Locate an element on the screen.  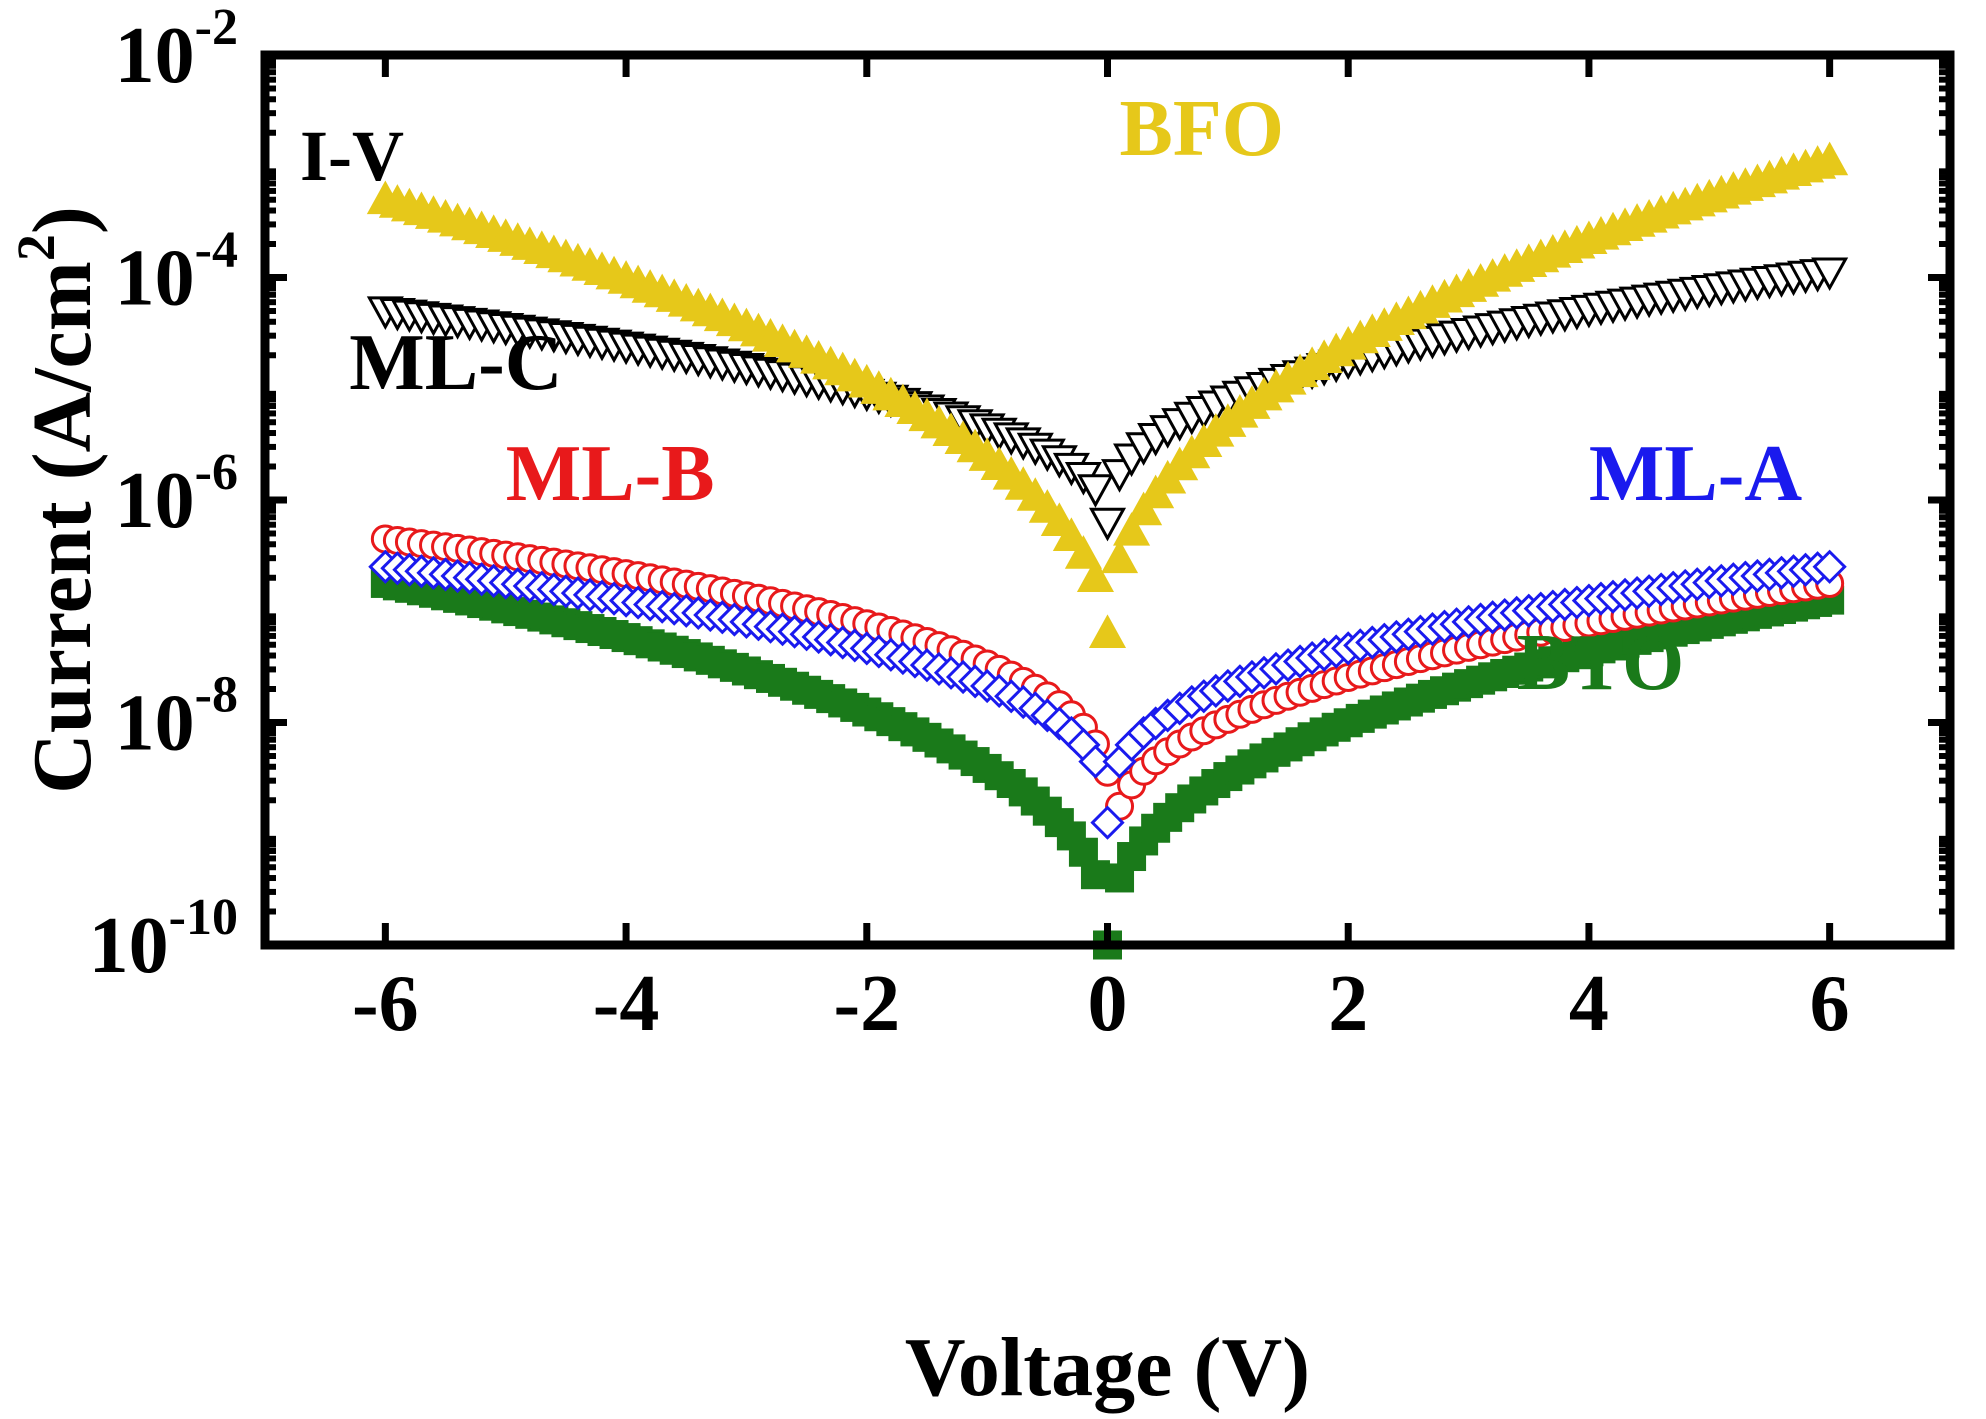
x-axis-label: Voltage (V) is located at coordinates (1107, 1367).